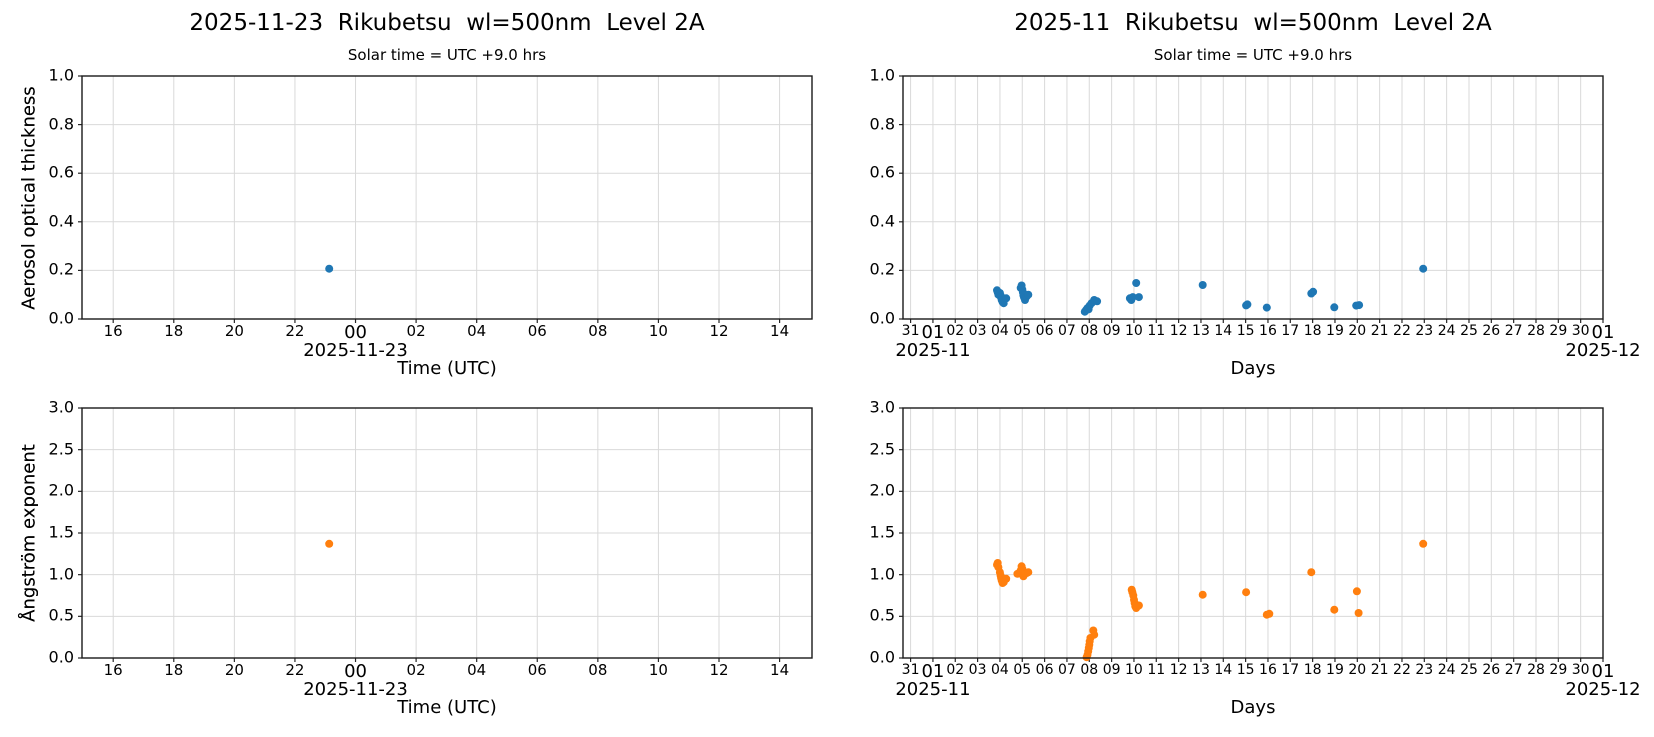 The width and height of the screenshot is (1654, 737). I want to click on monthly-angstrom-xtick-label: 24, so click(1446, 670).